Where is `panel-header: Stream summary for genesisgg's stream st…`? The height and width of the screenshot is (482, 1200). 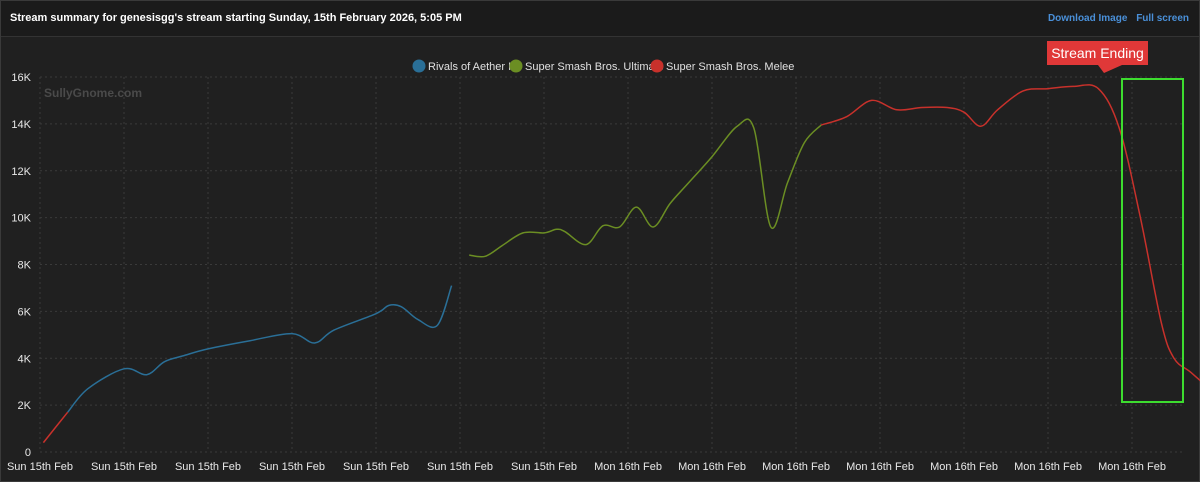
panel-header: Stream summary for genesisgg's stream st… is located at coordinates (600, 19).